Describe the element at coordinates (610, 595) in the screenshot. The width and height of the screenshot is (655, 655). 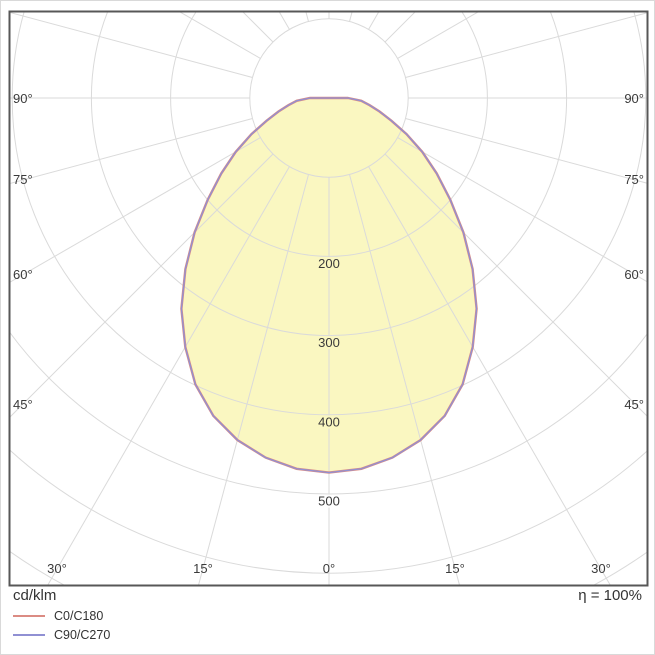
I see `efficiency-label: η = 100%` at that location.